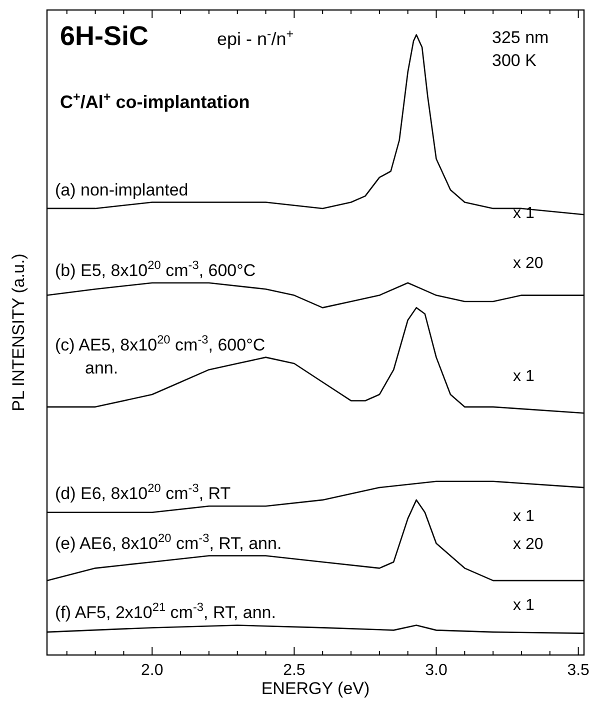  Describe the element at coordinates (515, 60) in the screenshot. I see `annotation: 300 K` at that location.